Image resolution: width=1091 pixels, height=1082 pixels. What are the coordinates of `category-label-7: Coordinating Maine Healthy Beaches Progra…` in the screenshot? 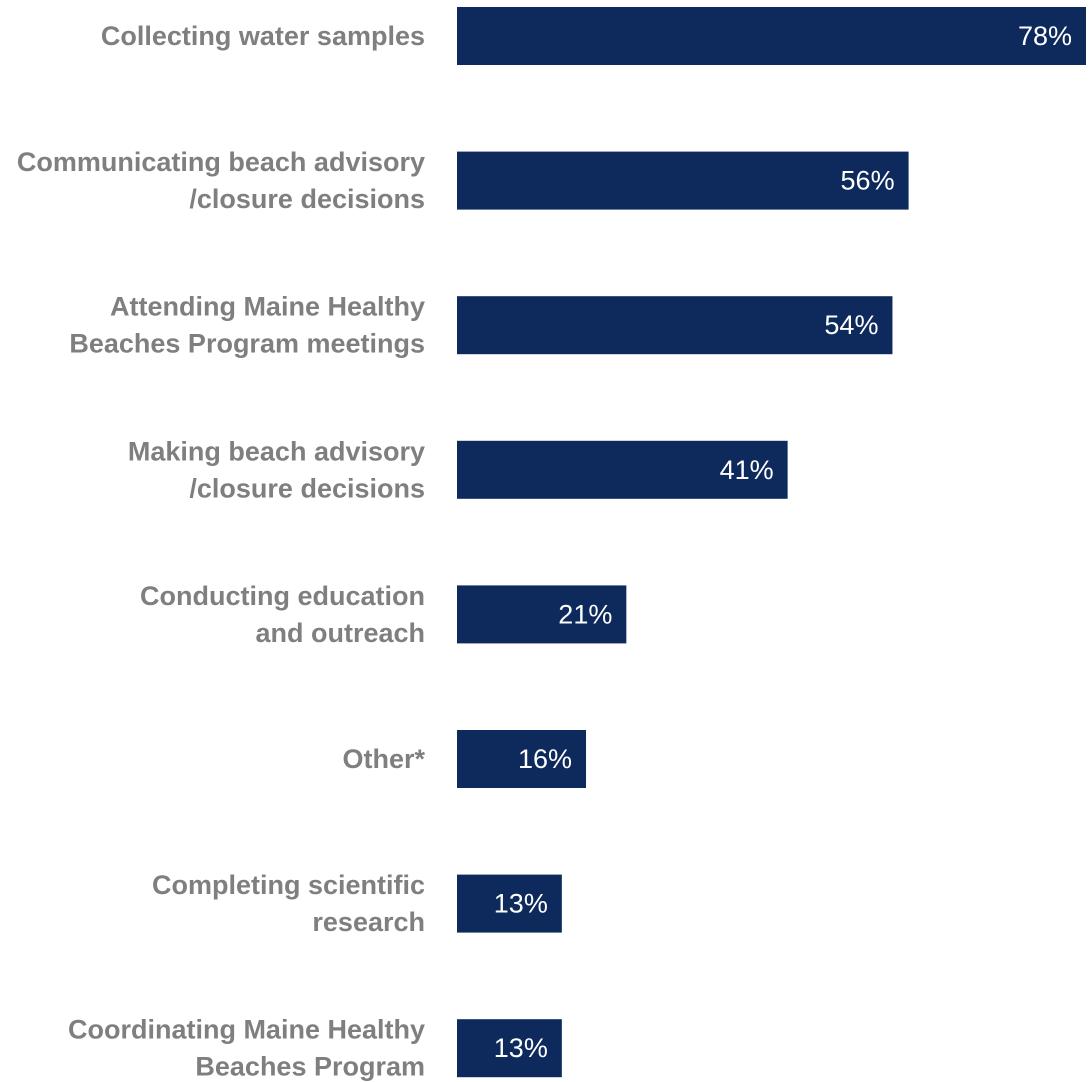 It's located at (246, 1048).